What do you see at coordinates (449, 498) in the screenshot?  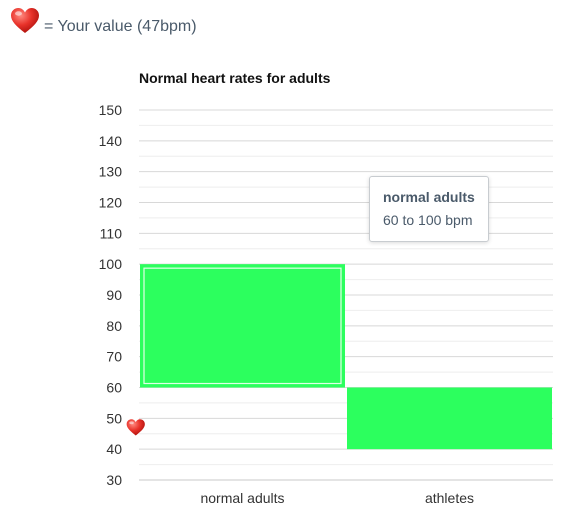 I see `x-tick-label: athletes` at bounding box center [449, 498].